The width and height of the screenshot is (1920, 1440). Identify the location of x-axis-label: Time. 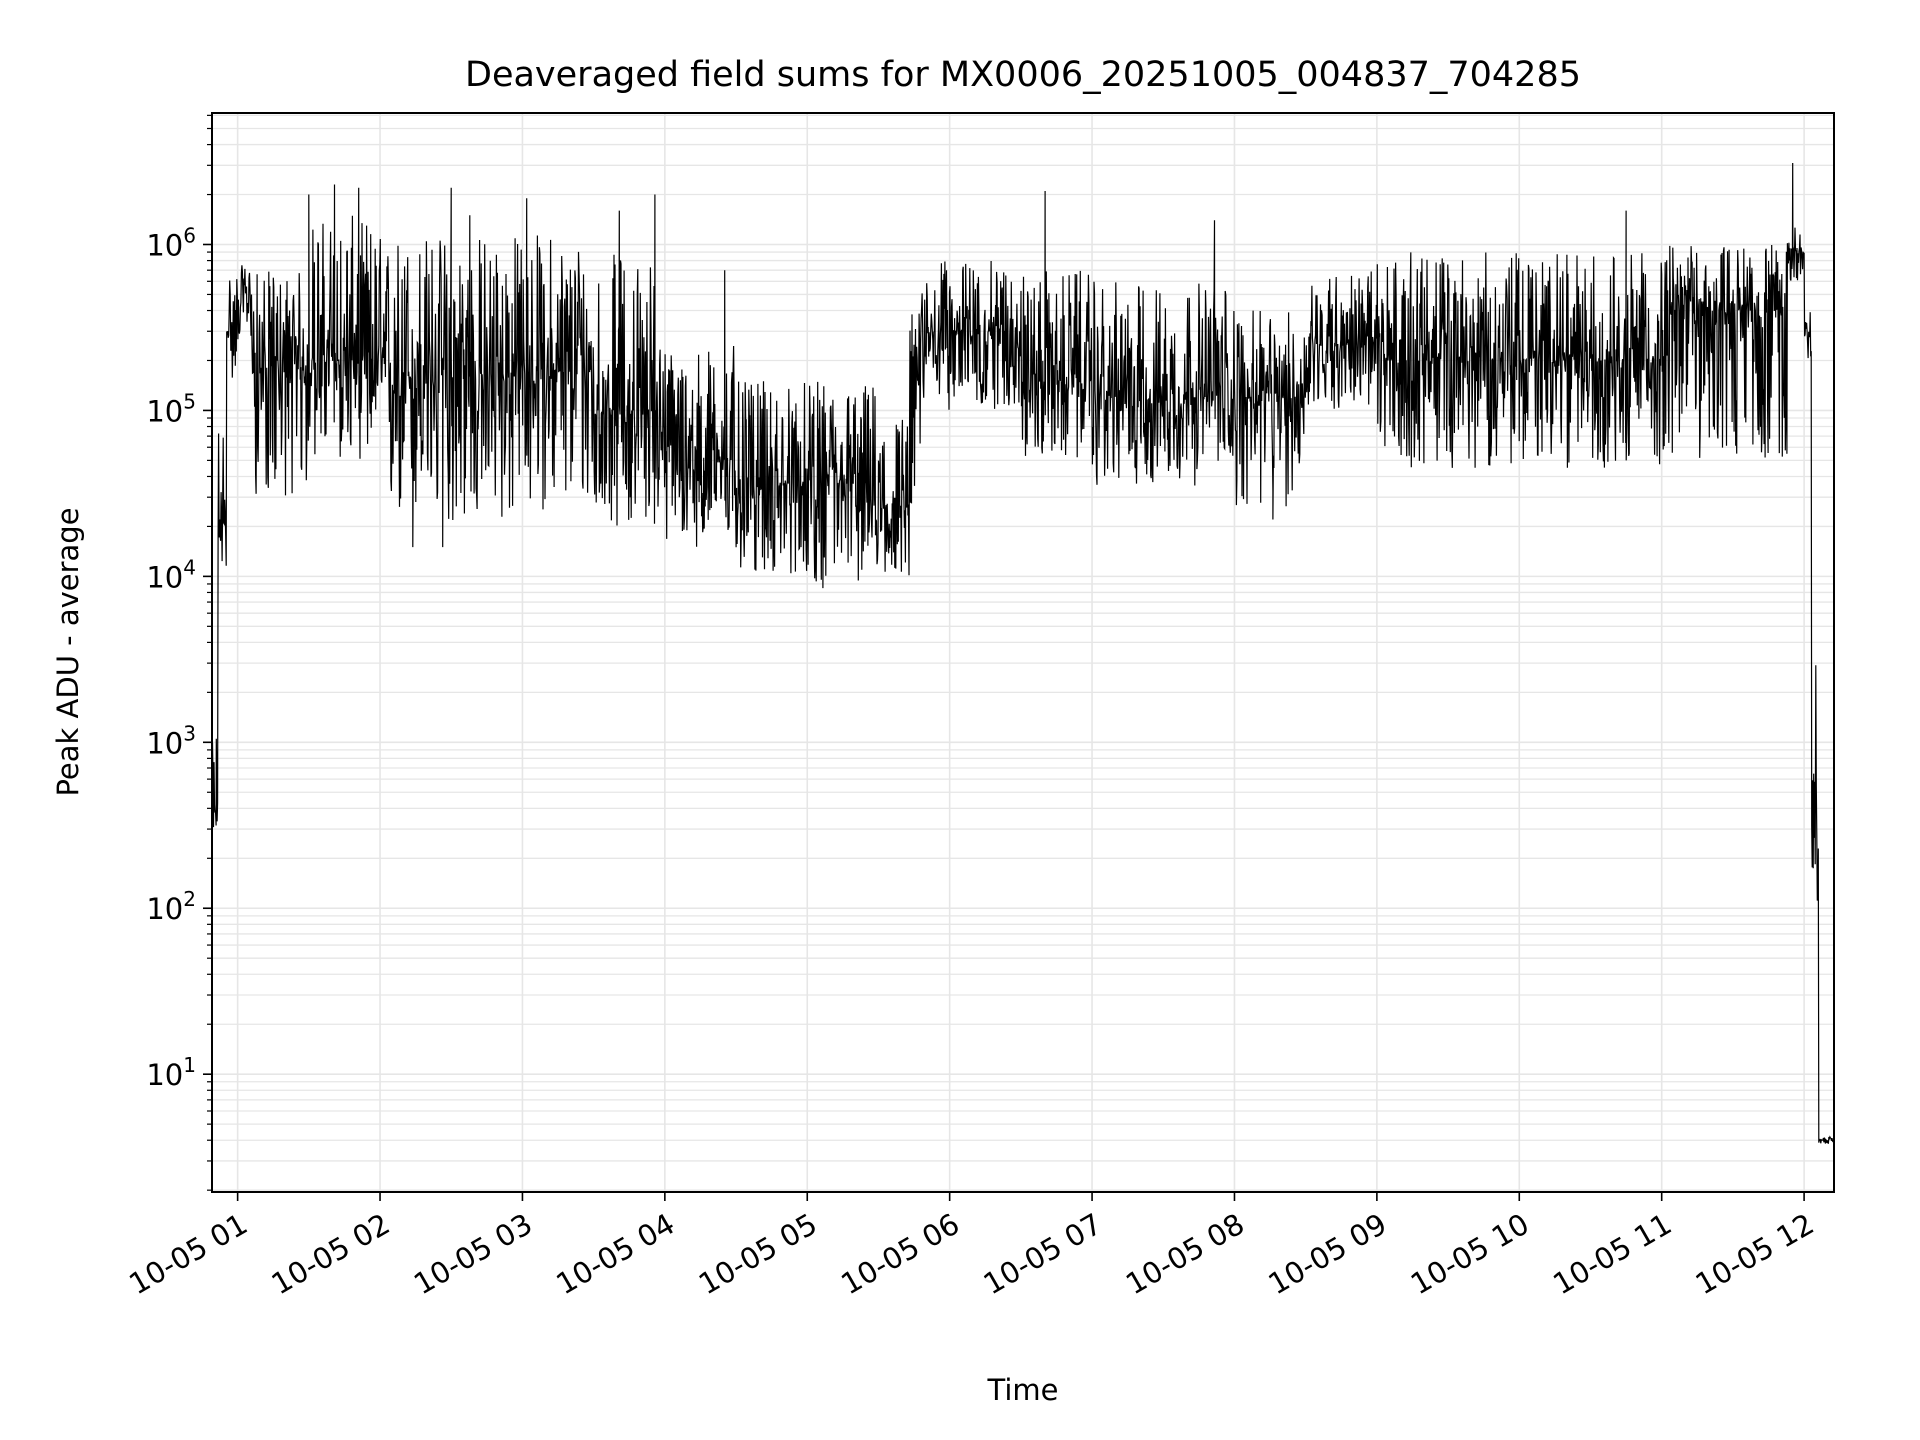
(1023, 1390).